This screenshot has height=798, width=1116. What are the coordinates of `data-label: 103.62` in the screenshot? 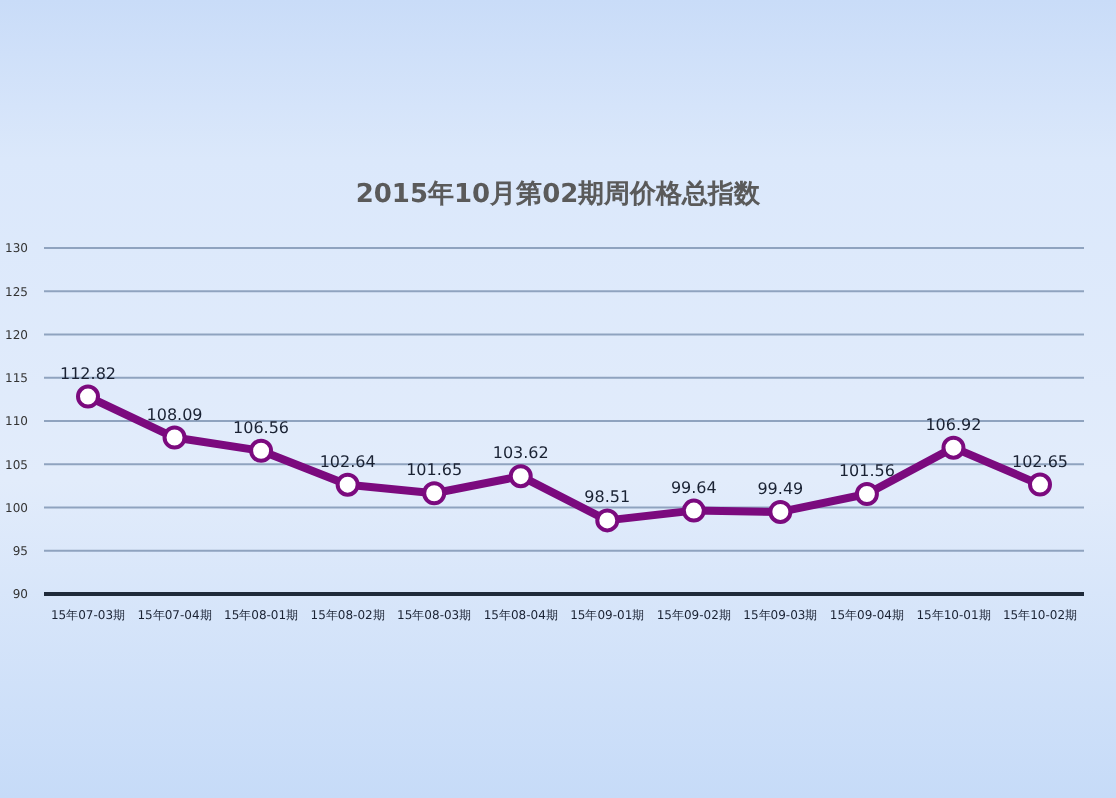 It's located at (520, 453).